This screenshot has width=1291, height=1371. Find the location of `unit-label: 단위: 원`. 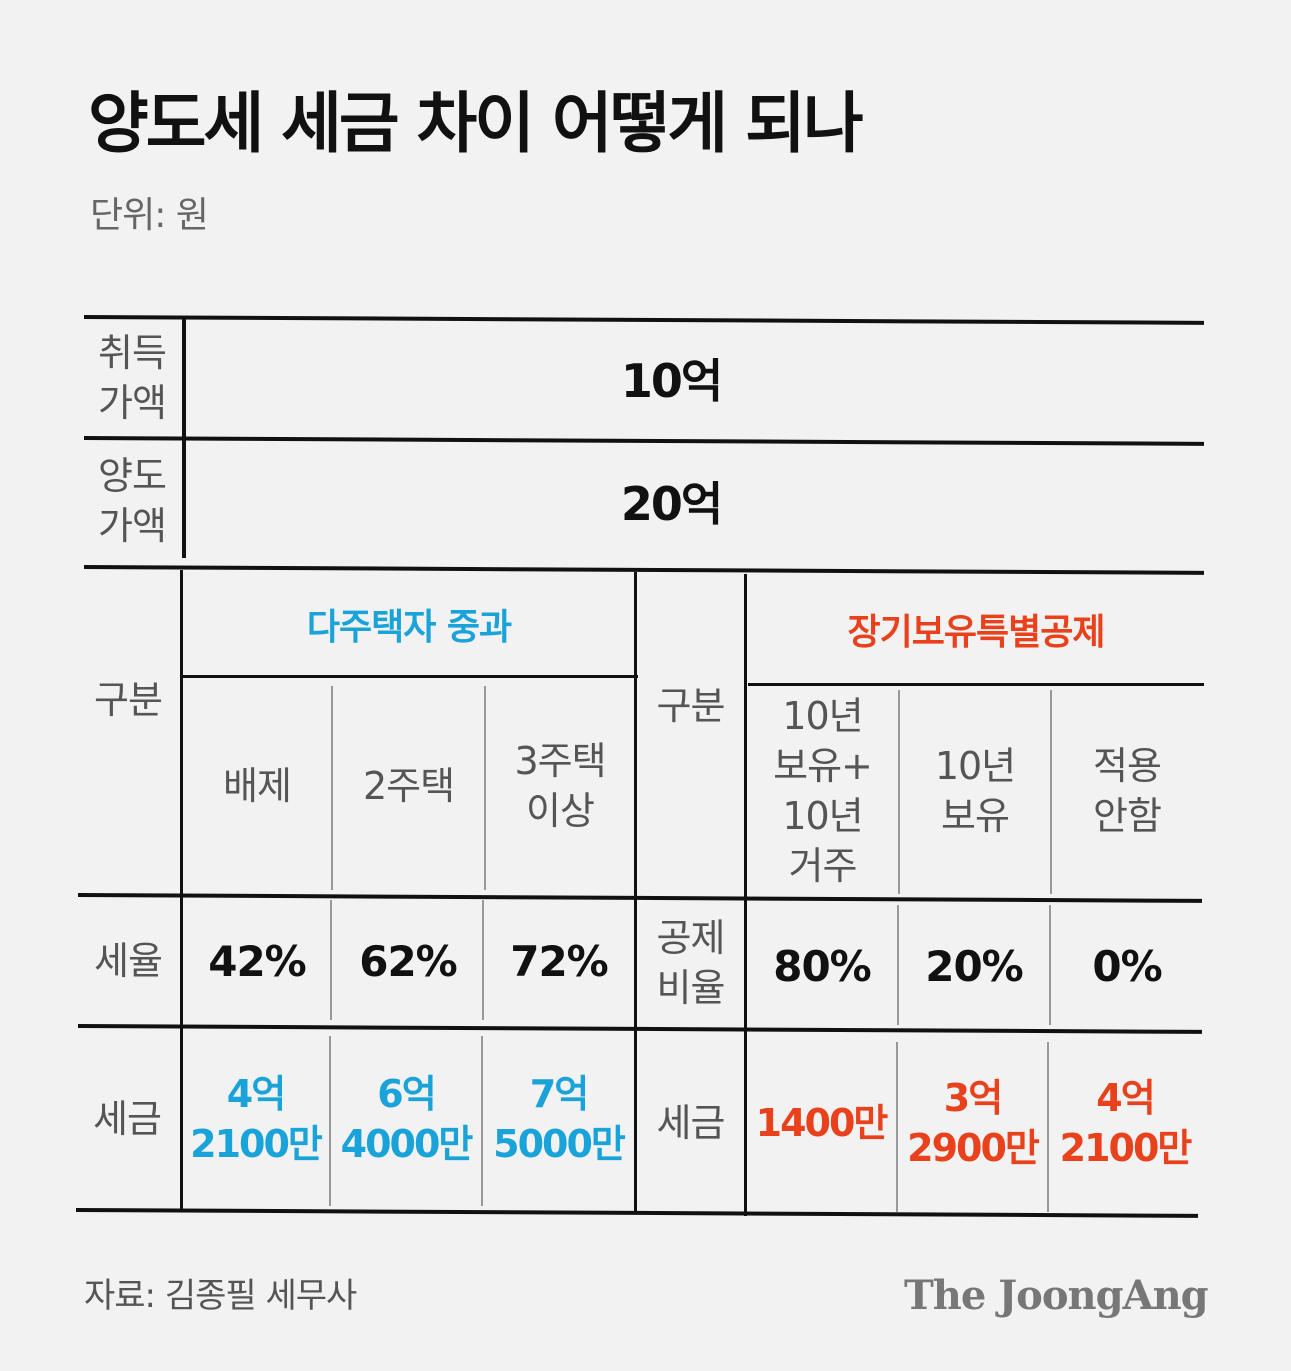

unit-label: 단위: 원 is located at coordinates (149, 215).